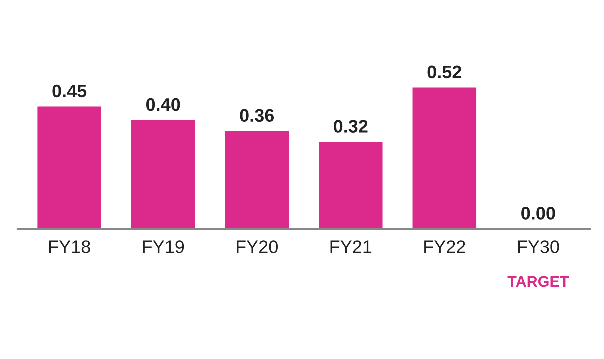 This screenshot has height=359, width=604. Describe the element at coordinates (69, 247) in the screenshot. I see `x-tick-label: FY18` at that location.